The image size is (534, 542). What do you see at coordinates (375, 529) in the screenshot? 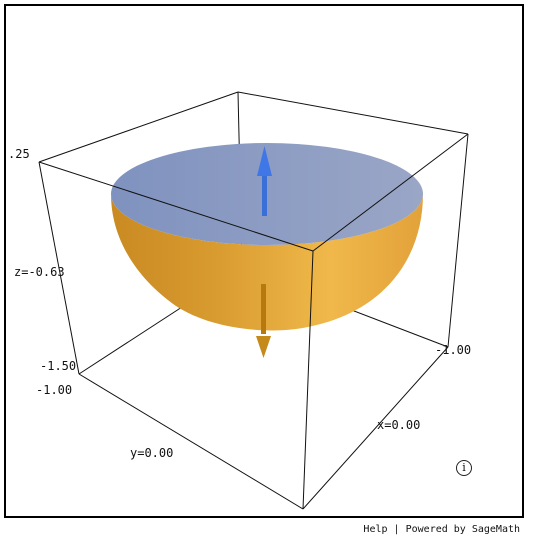
I see `help-link: Help` at bounding box center [375, 529].